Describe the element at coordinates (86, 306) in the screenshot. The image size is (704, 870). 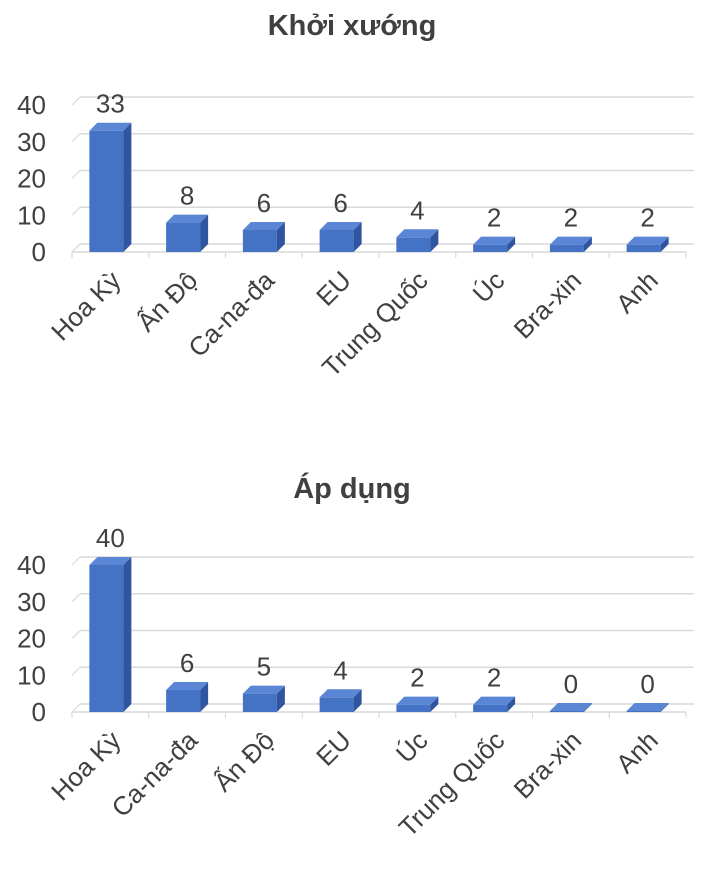
I see `x-tick-label: Hoa Kỳ` at that location.